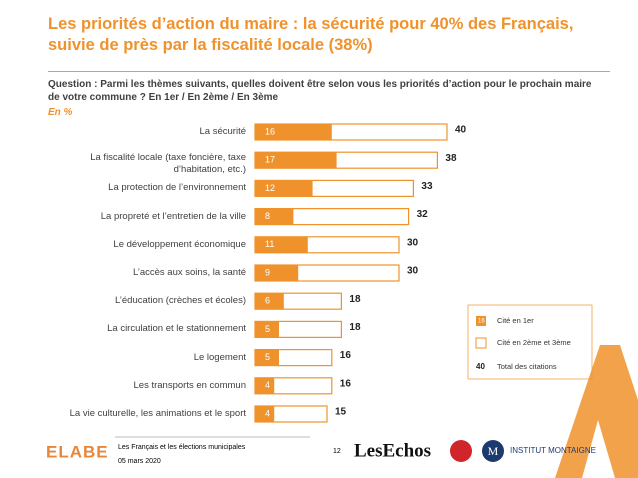 The image size is (638, 478). What do you see at coordinates (139, 461) in the screenshot?
I see `date: 05 mars 2020` at bounding box center [139, 461].